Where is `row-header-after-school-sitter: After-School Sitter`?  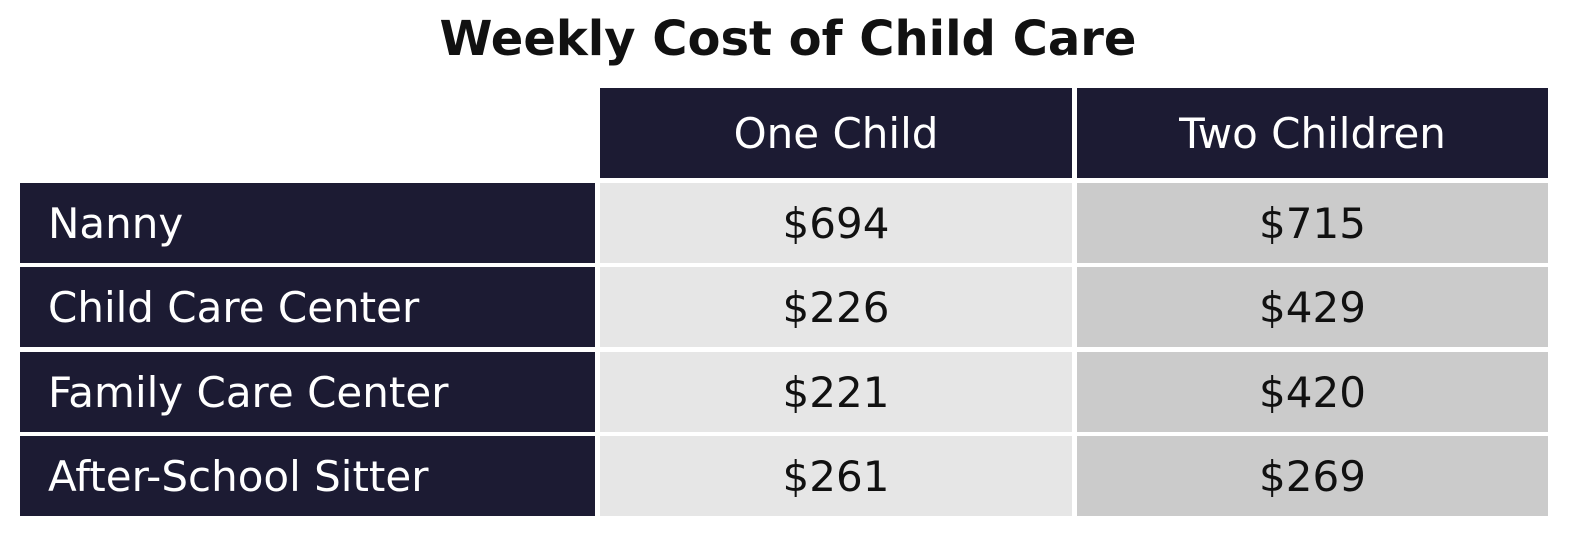 row-header-after-school-sitter: After-School Sitter is located at coordinates (307, 476).